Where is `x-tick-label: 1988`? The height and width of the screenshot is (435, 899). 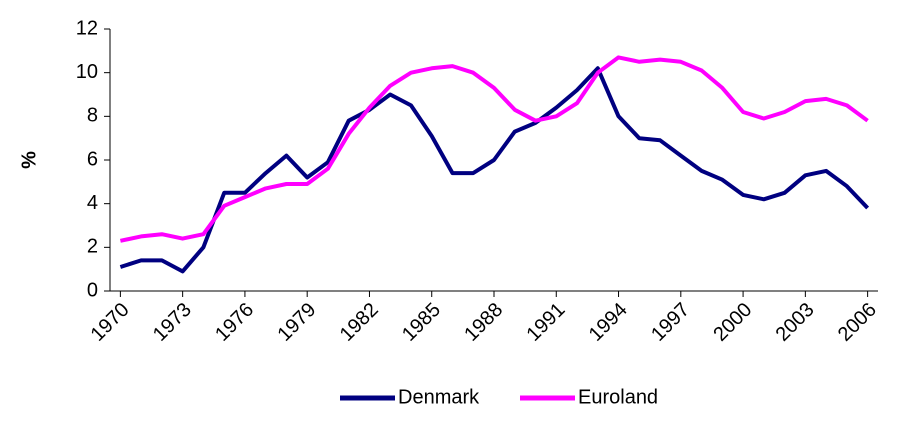
x-tick-label: 1988 is located at coordinates (483, 322).